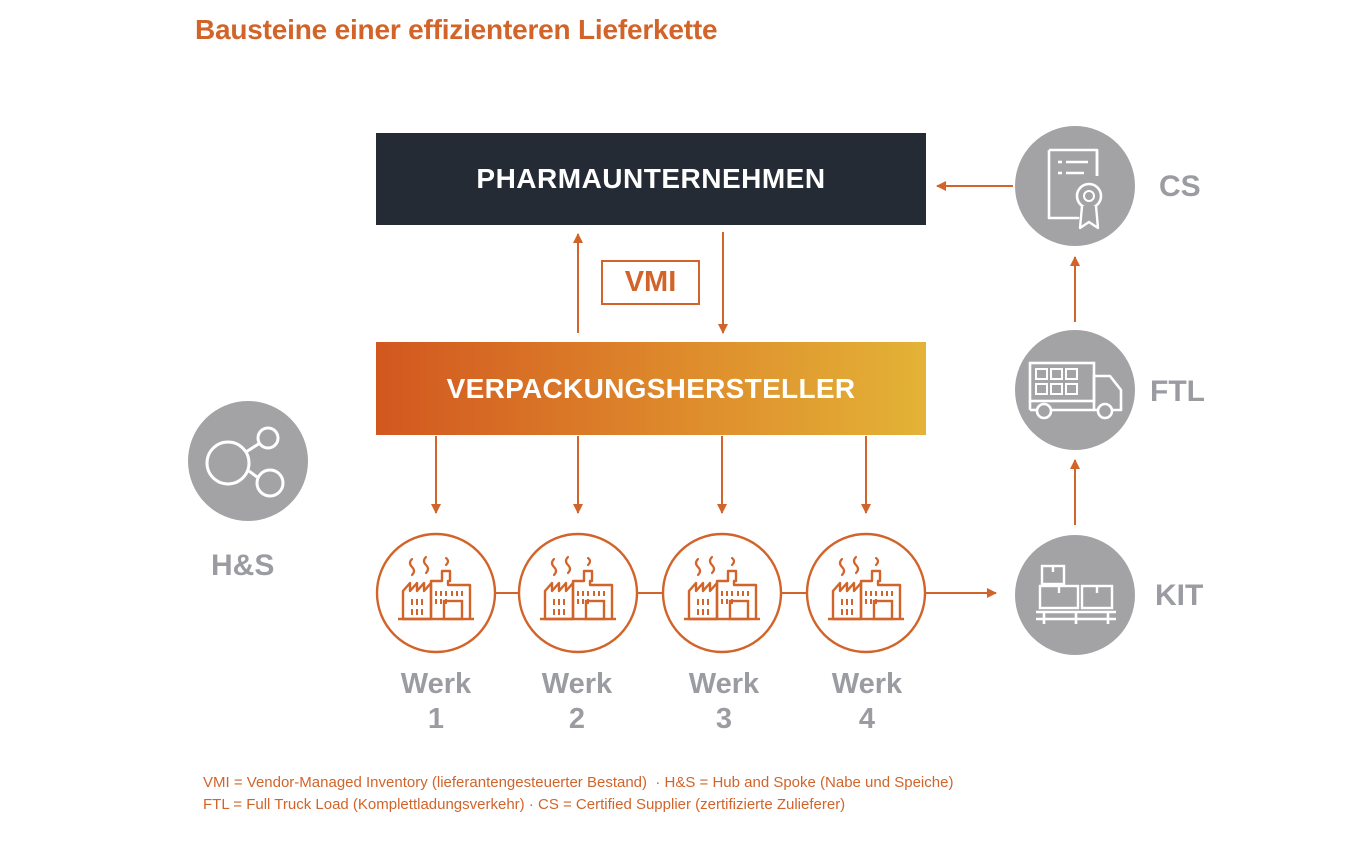  What do you see at coordinates (867, 719) in the screenshot?
I see `werk-4-number: 4` at bounding box center [867, 719].